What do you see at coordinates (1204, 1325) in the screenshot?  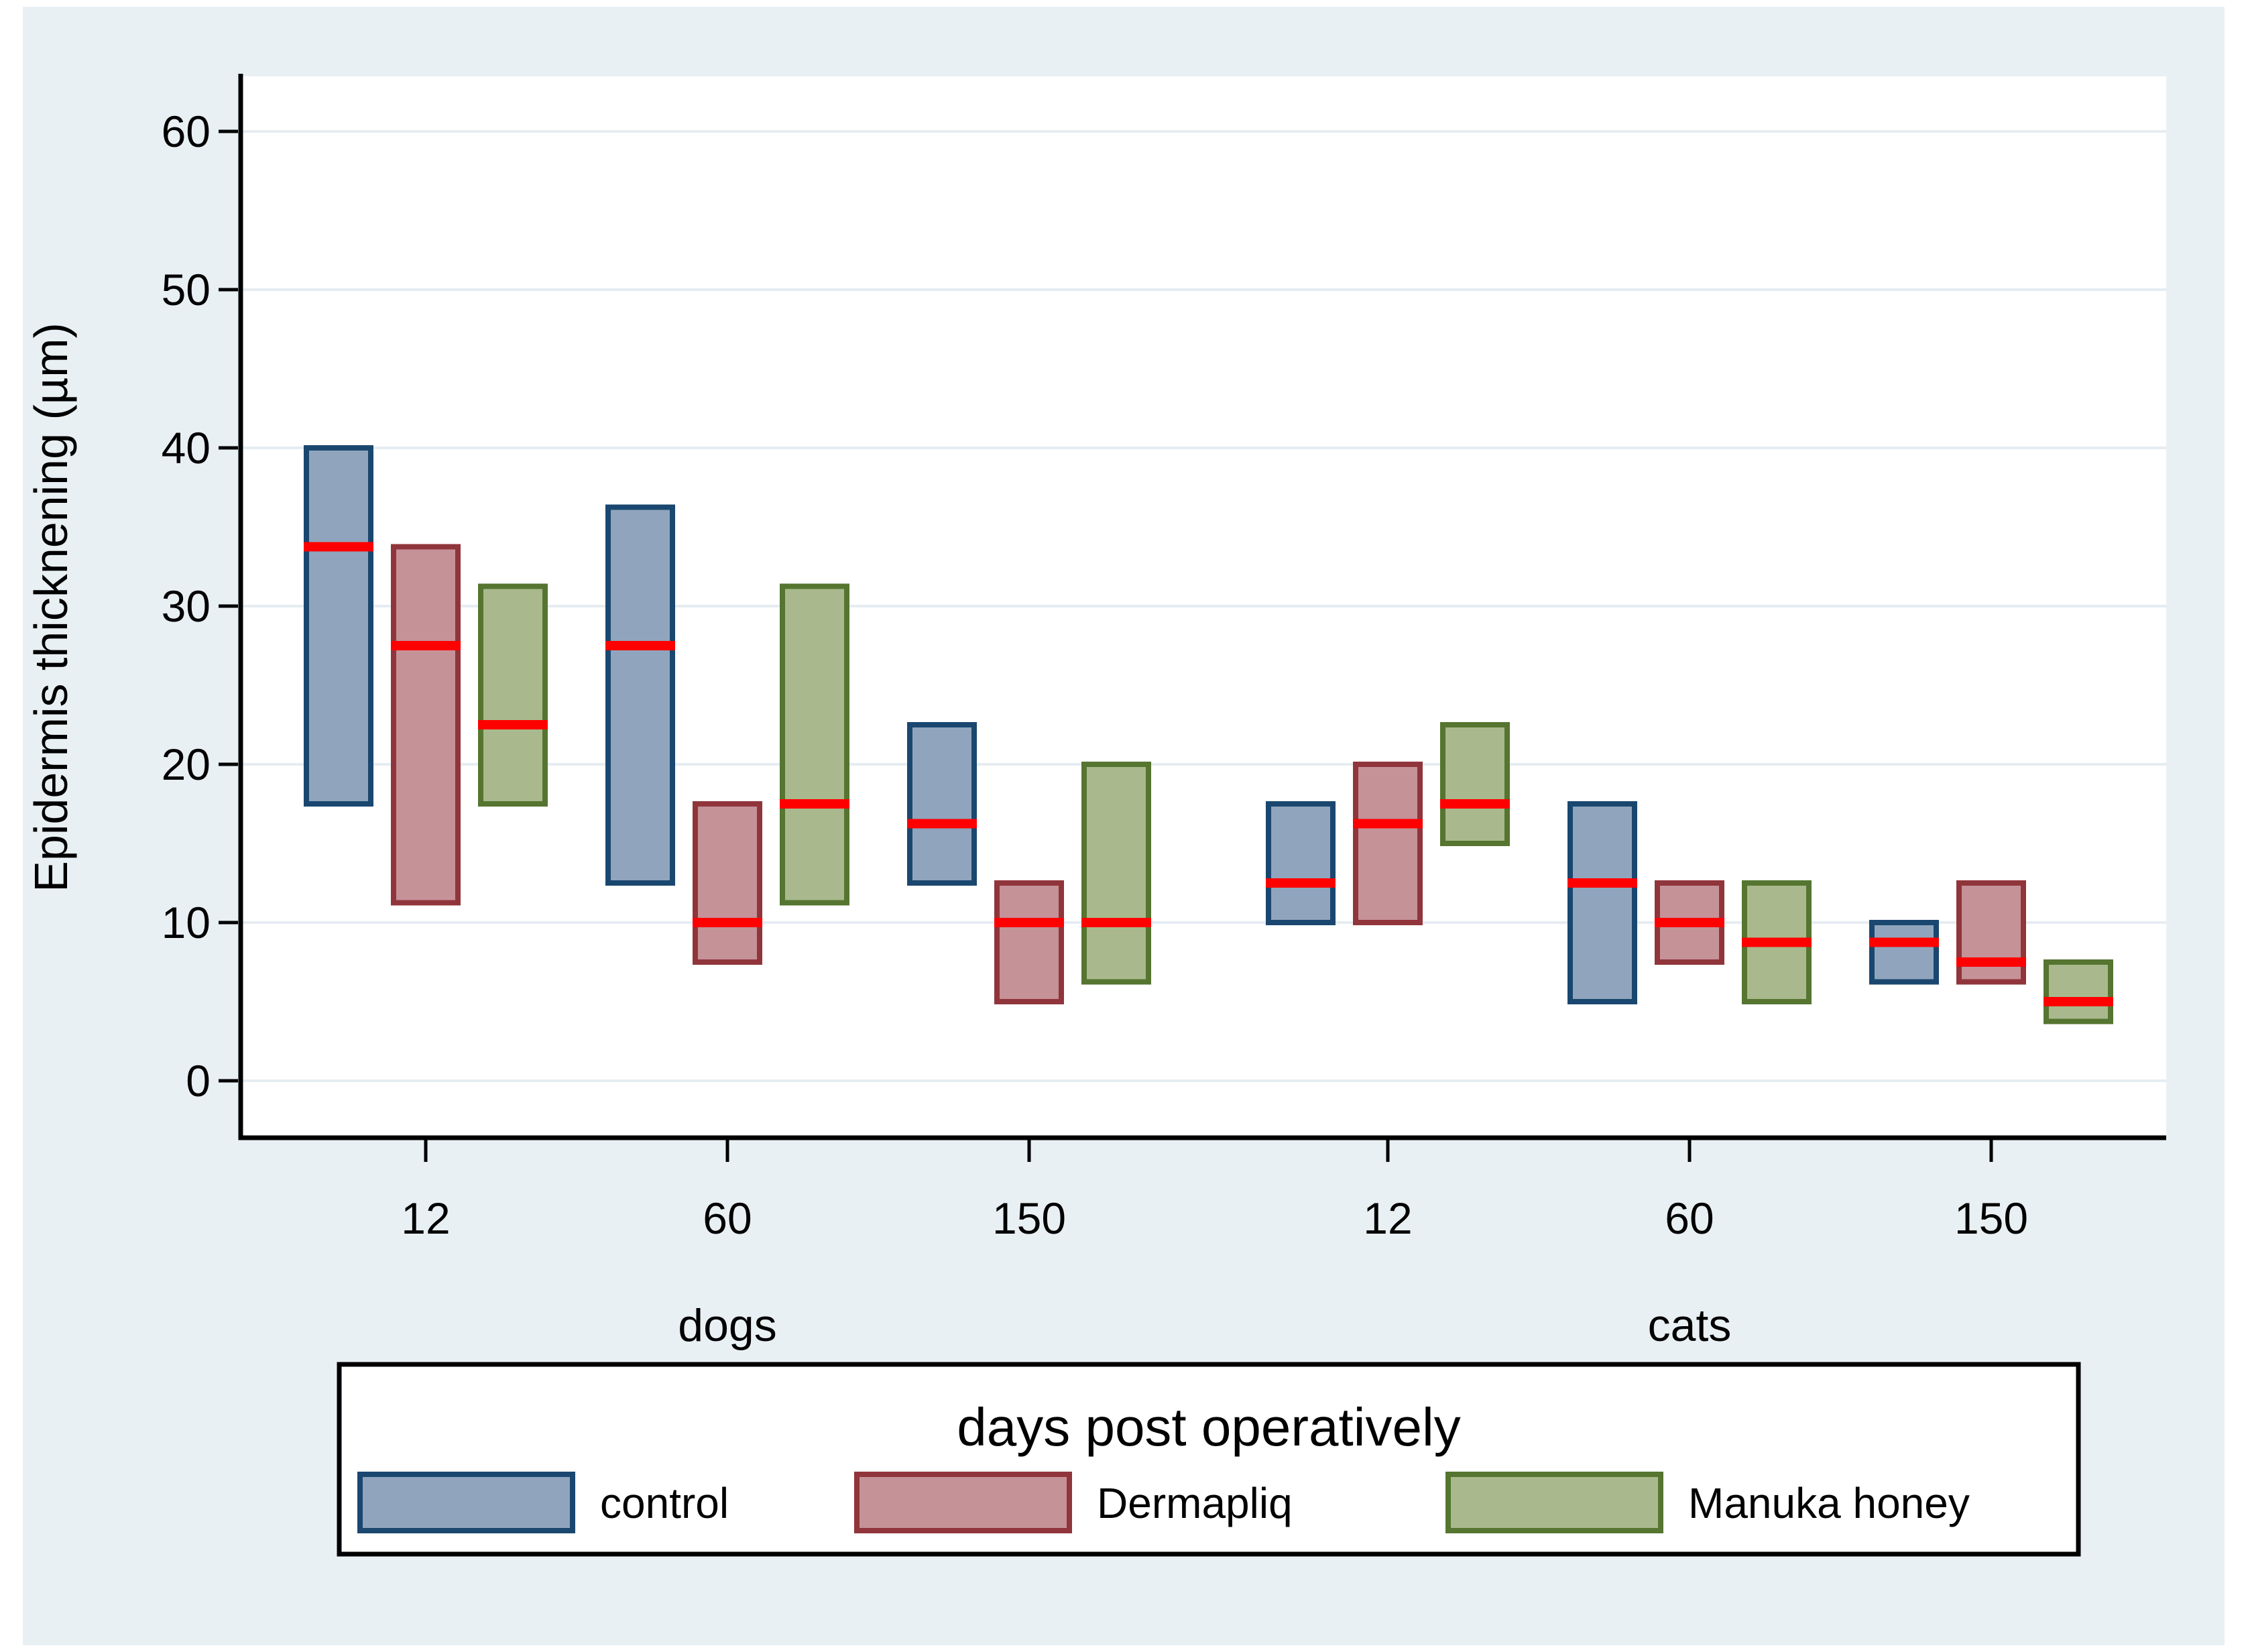 I see `x-group-labels: dogs cats` at bounding box center [1204, 1325].